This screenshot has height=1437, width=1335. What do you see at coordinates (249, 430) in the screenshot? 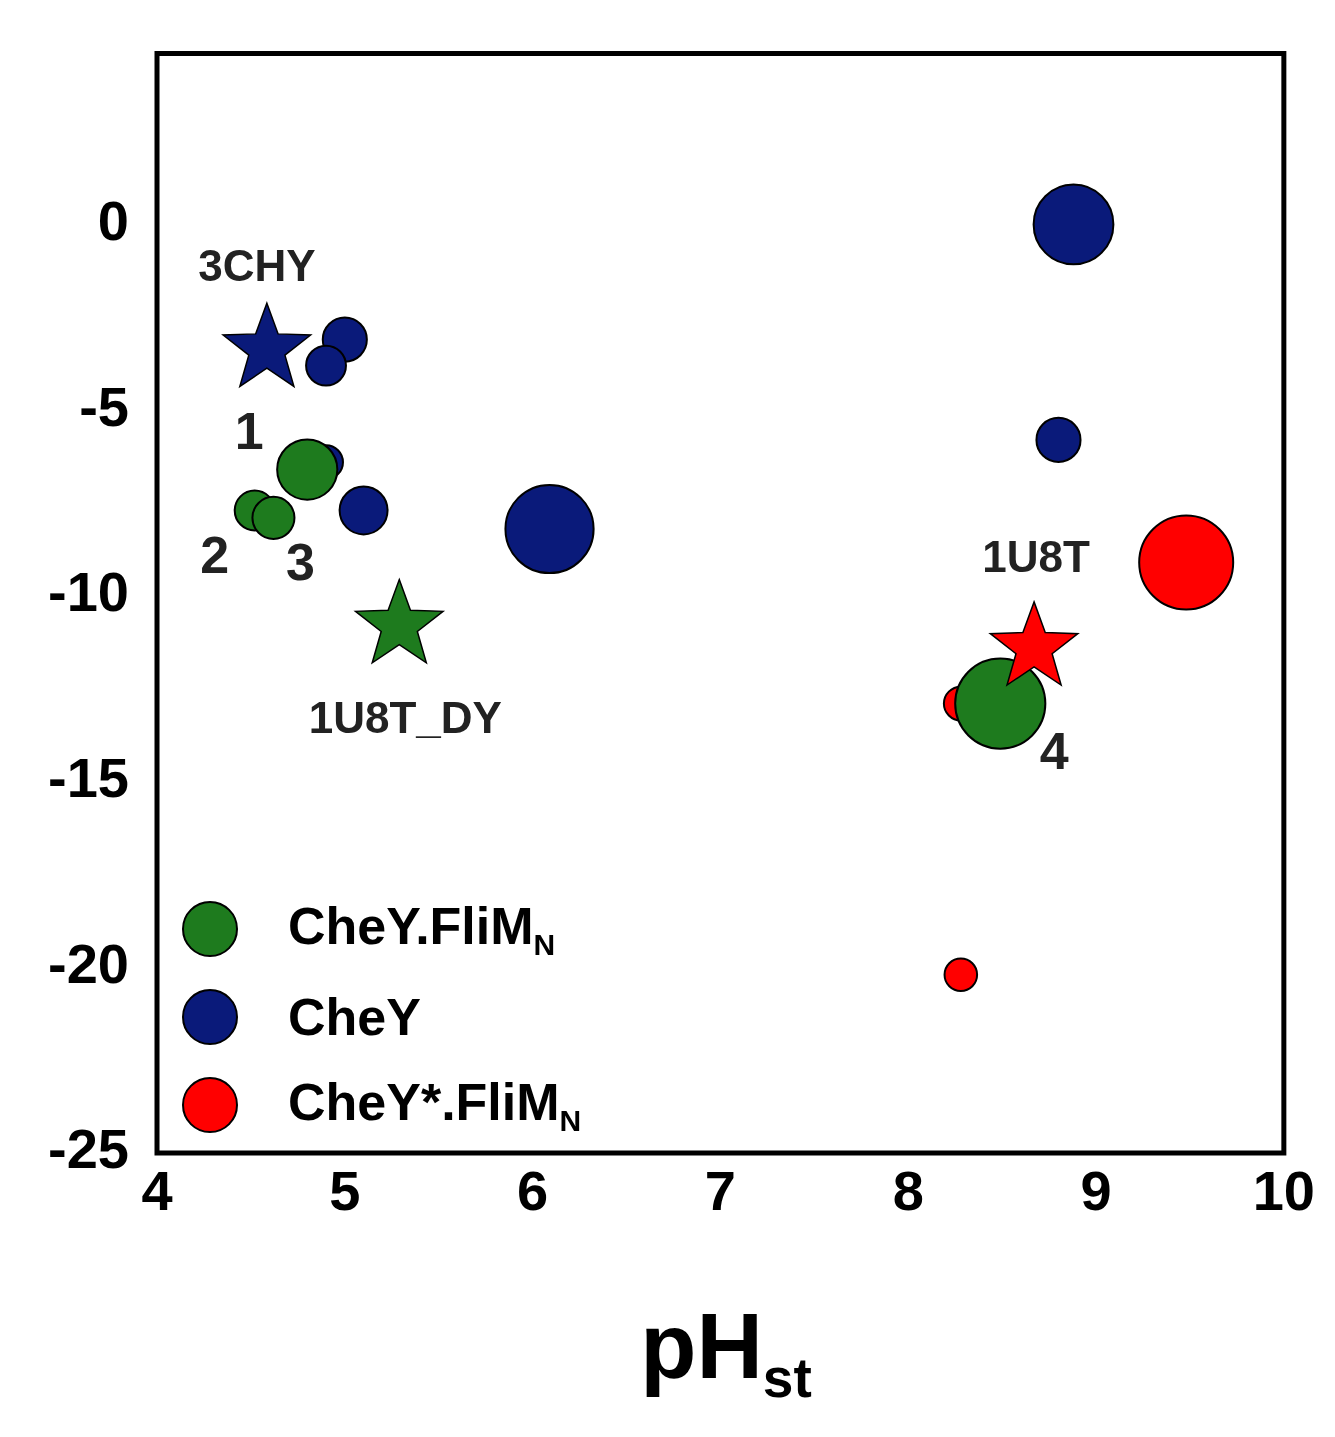
I see `annotation: 1` at bounding box center [249, 430].